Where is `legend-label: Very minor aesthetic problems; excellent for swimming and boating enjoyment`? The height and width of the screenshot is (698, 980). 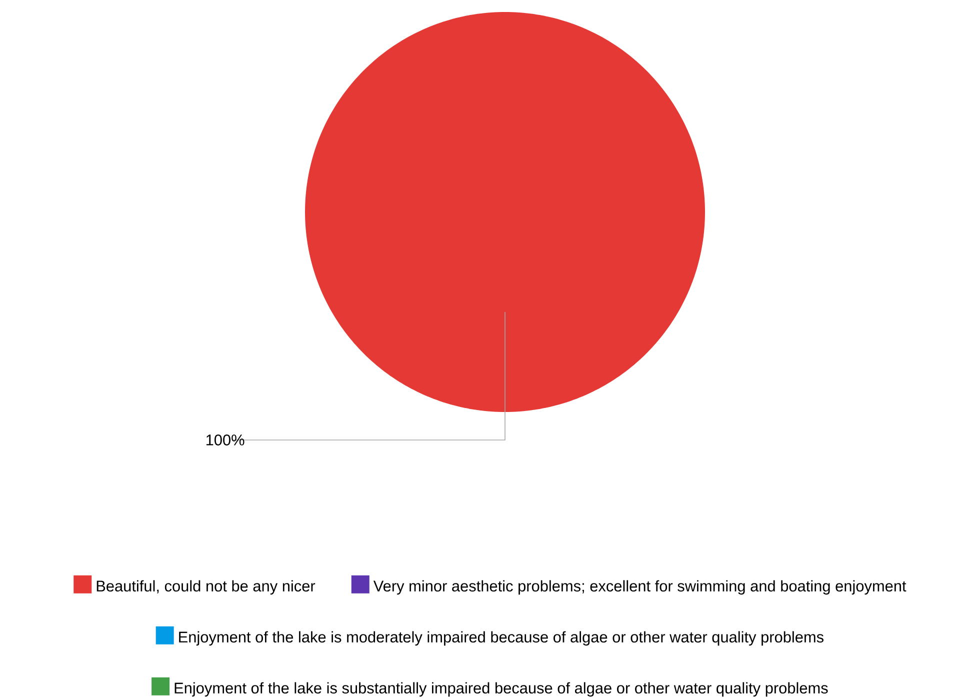 legend-label: Very minor aesthetic problems; excellent for swimming and boating enjoyment is located at coordinates (639, 587).